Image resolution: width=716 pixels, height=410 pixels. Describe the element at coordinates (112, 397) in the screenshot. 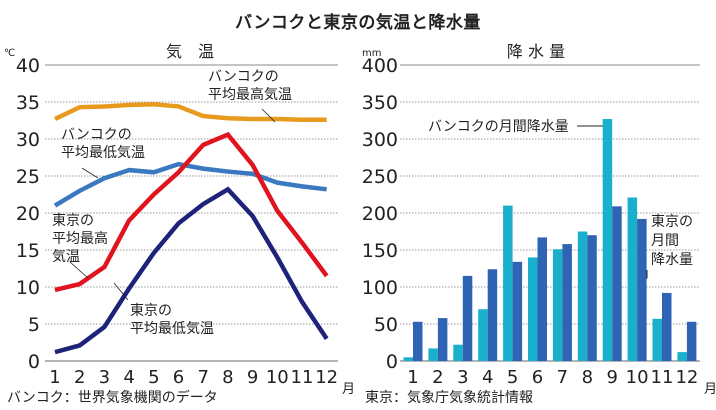

I see `temp-source-note: バンコク：世界気象機関のデータ` at that location.